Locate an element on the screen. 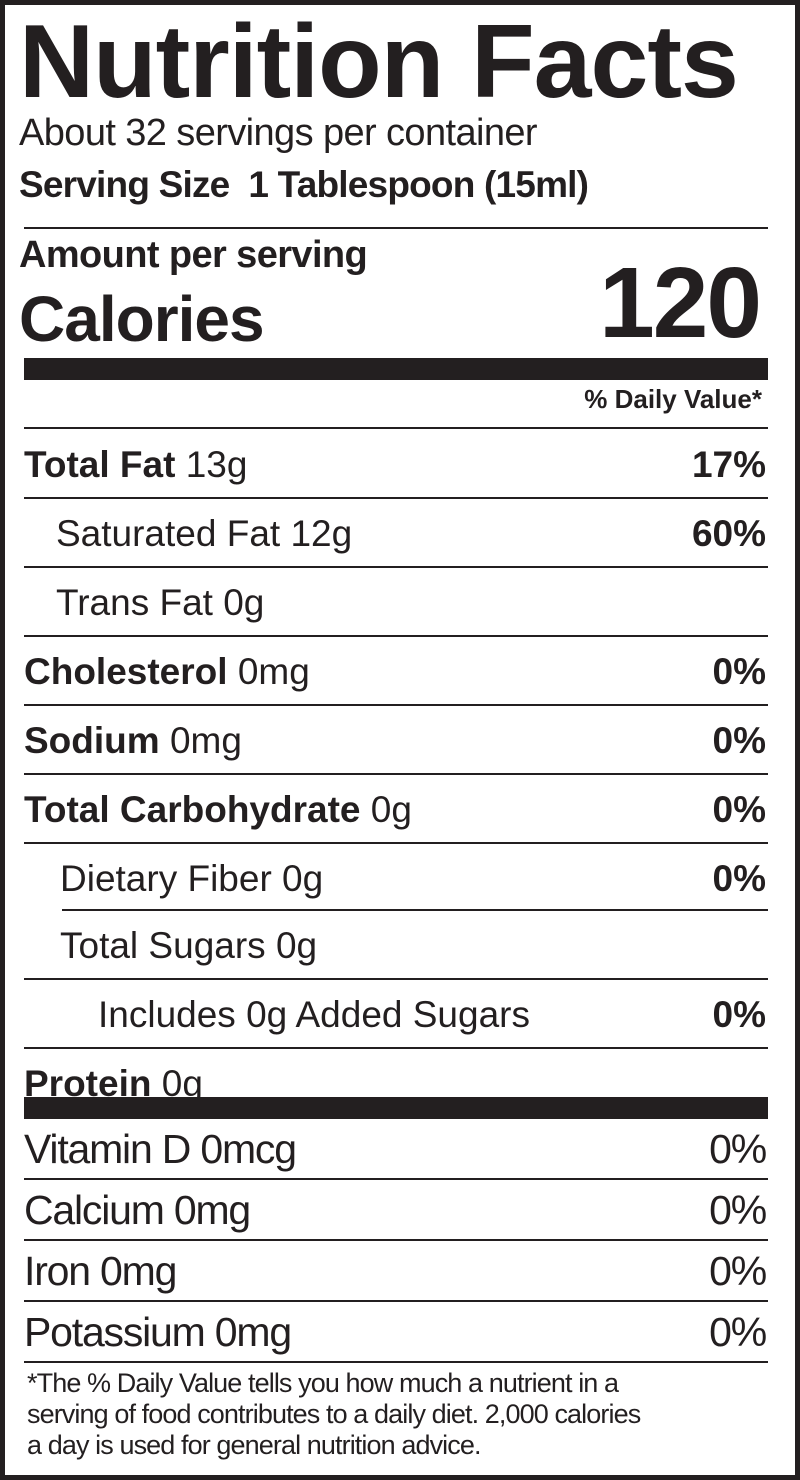  vitamin-label: Potassium 0mg is located at coordinates (158, 1332).